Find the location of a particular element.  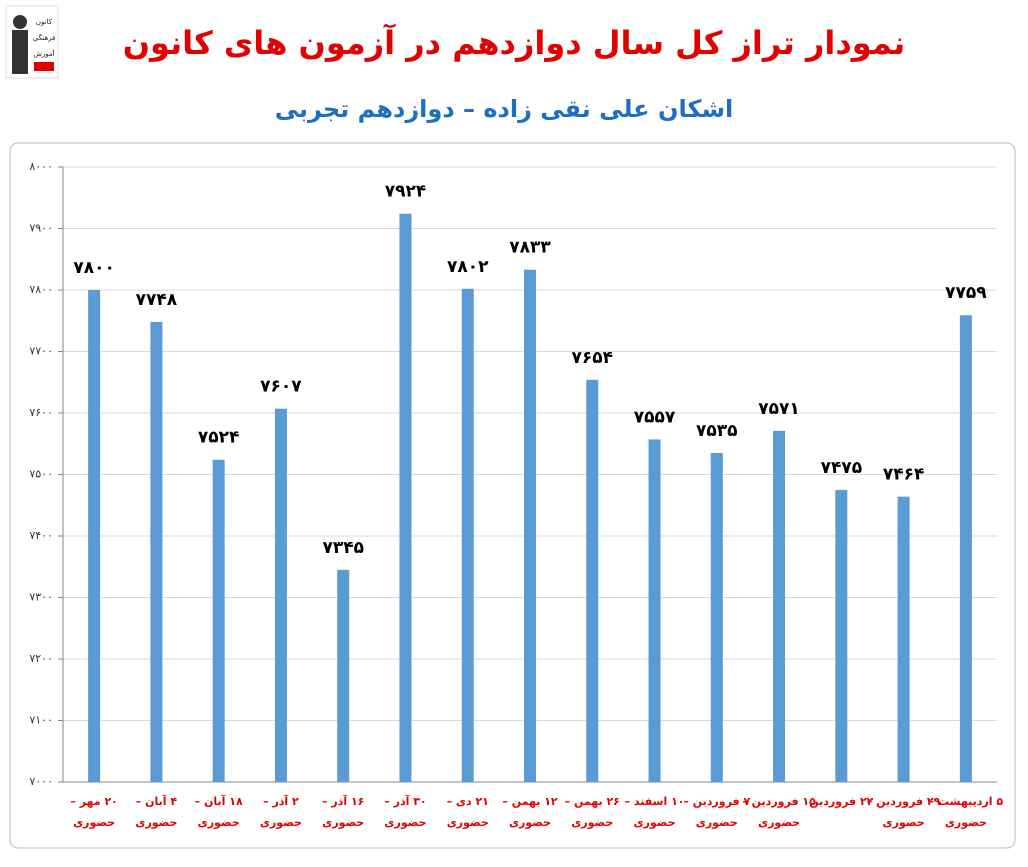

x-tick-label: ۵ اردیبهشت – is located at coordinates (966, 801).